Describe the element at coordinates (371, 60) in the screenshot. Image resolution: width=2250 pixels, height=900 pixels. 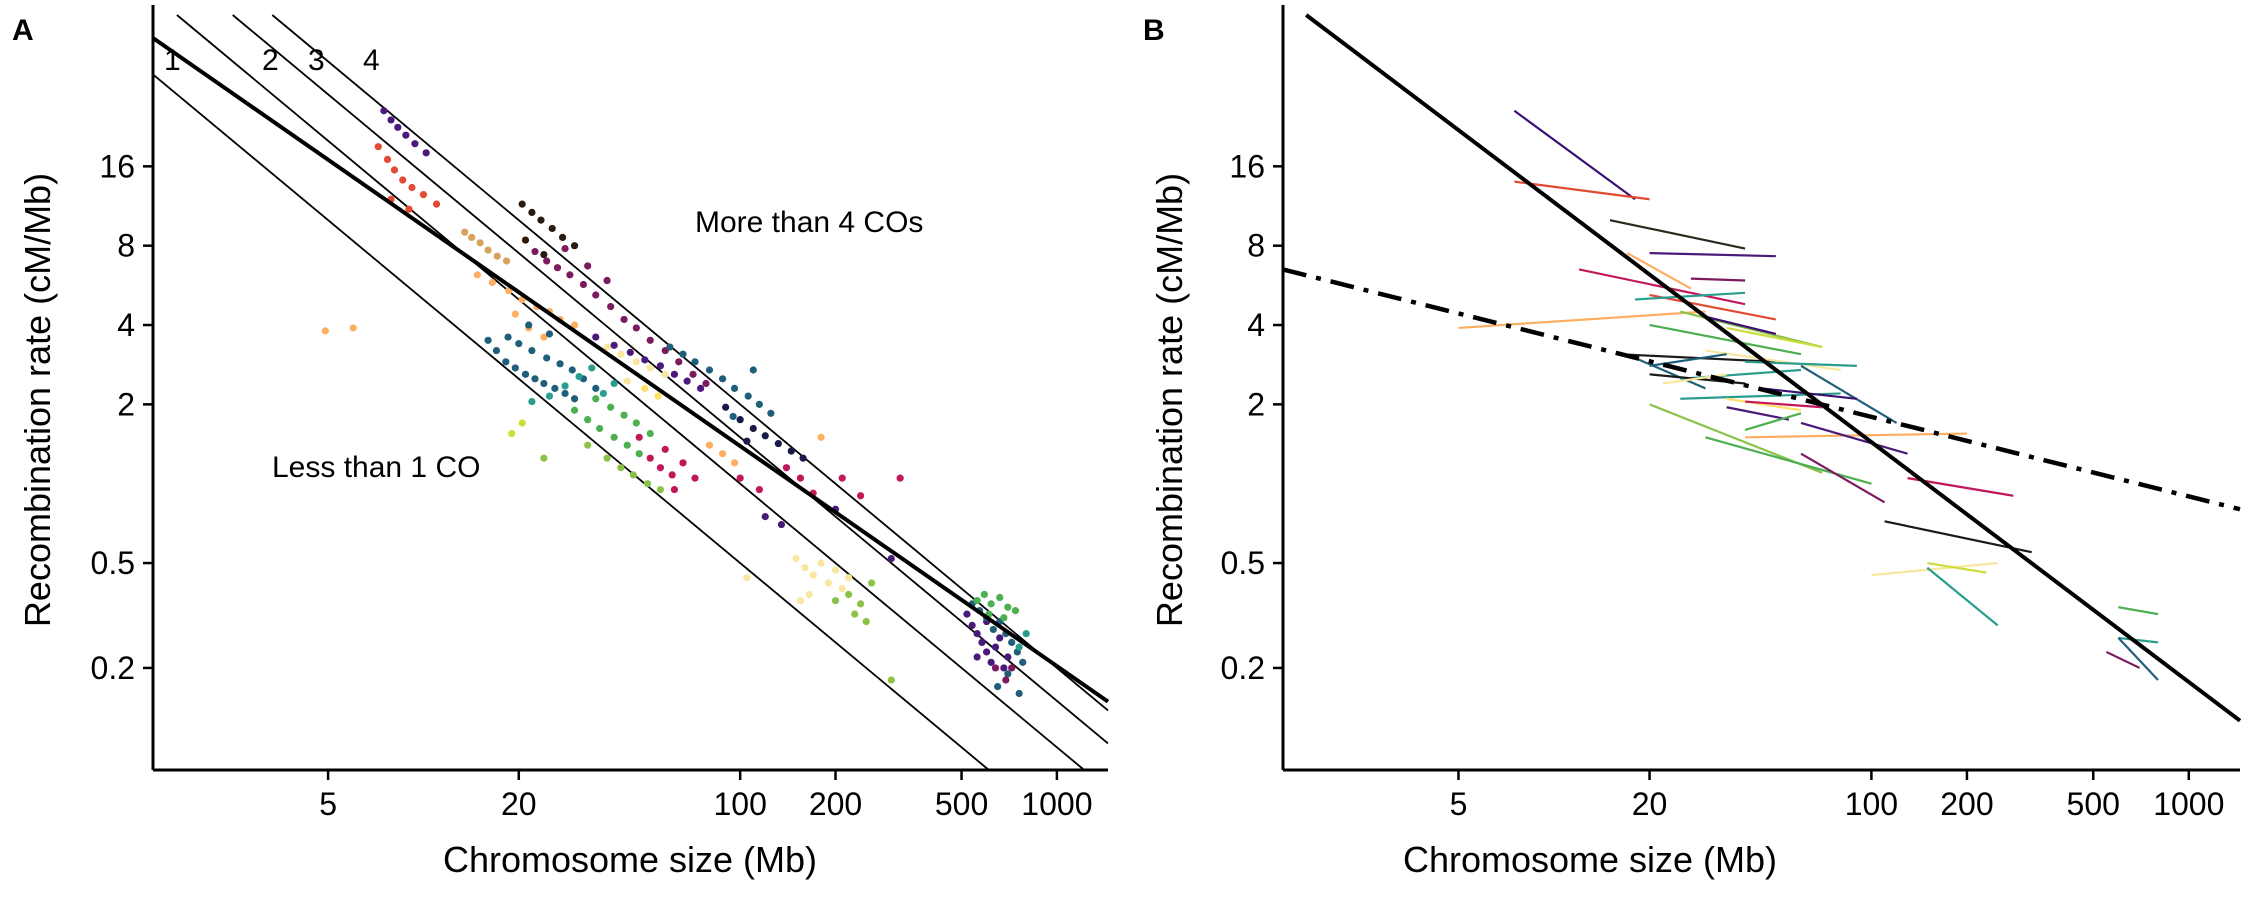
I see `reference-line-label-4: 4` at that location.